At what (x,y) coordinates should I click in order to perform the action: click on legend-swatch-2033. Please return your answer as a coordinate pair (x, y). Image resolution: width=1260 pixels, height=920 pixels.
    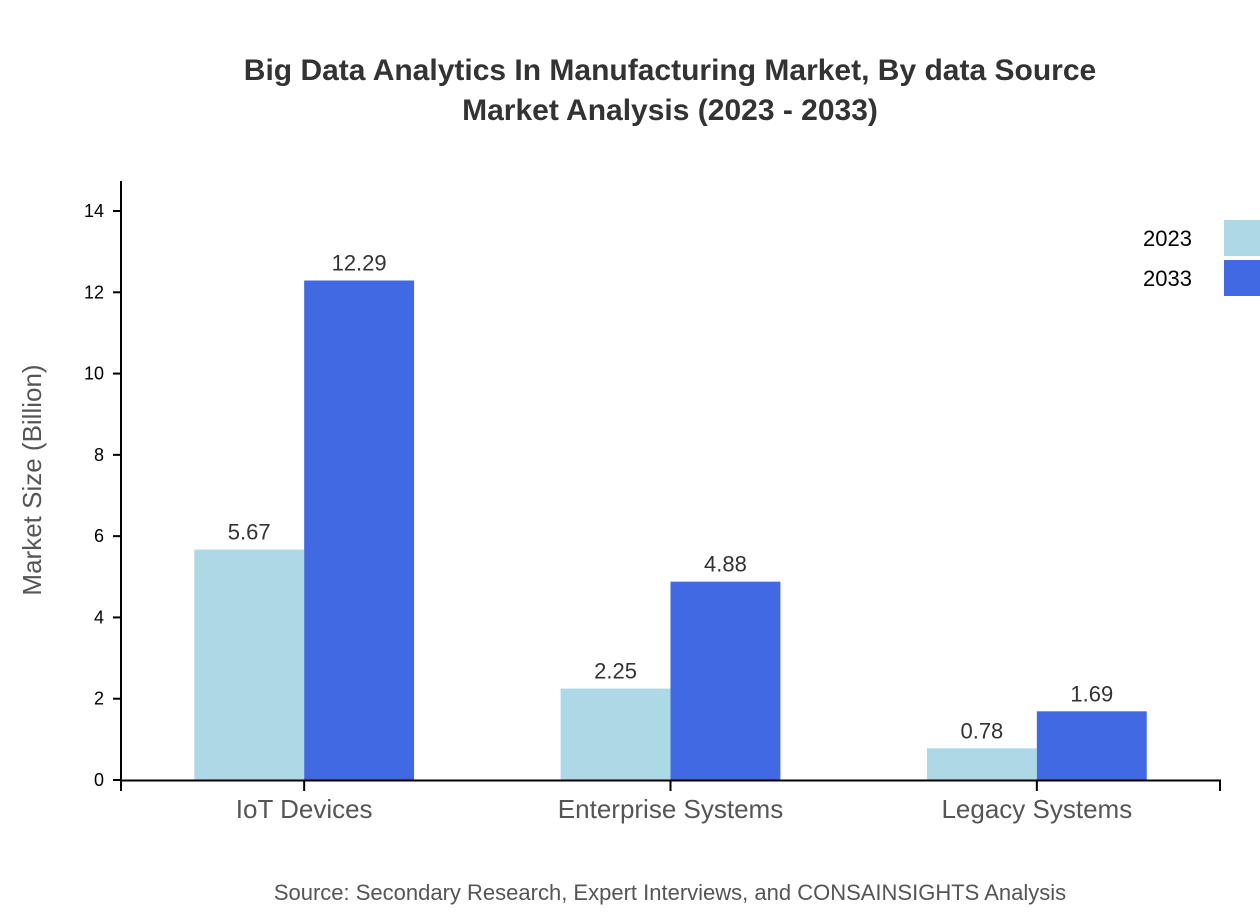
    Looking at the image, I should click on (1242, 278).